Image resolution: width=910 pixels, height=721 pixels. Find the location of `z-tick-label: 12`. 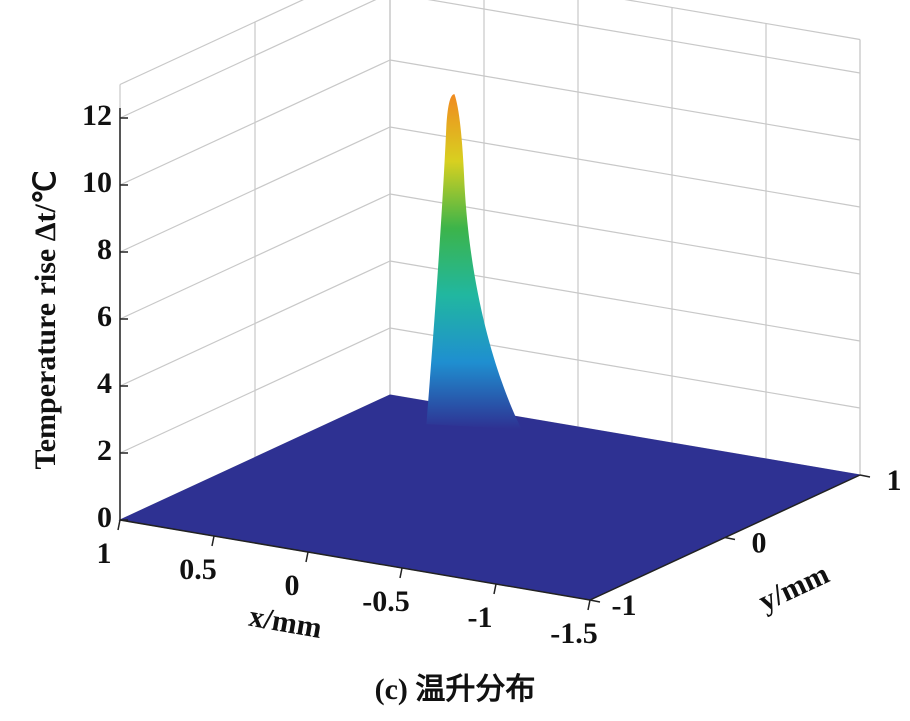

z-tick-label: 12 is located at coordinates (97, 115).